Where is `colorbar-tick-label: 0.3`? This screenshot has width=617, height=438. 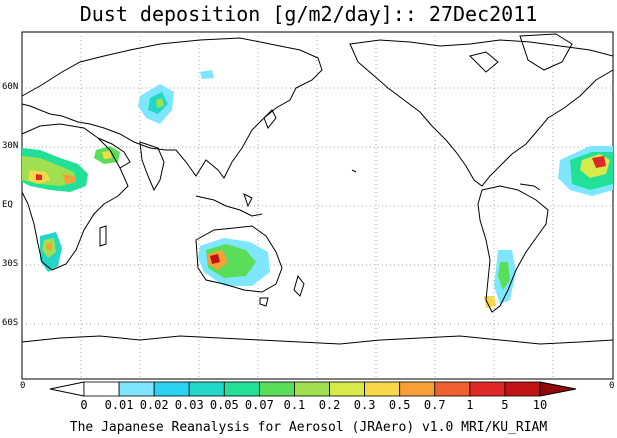 colorbar-tick-label: 0.3 is located at coordinates (364, 405).